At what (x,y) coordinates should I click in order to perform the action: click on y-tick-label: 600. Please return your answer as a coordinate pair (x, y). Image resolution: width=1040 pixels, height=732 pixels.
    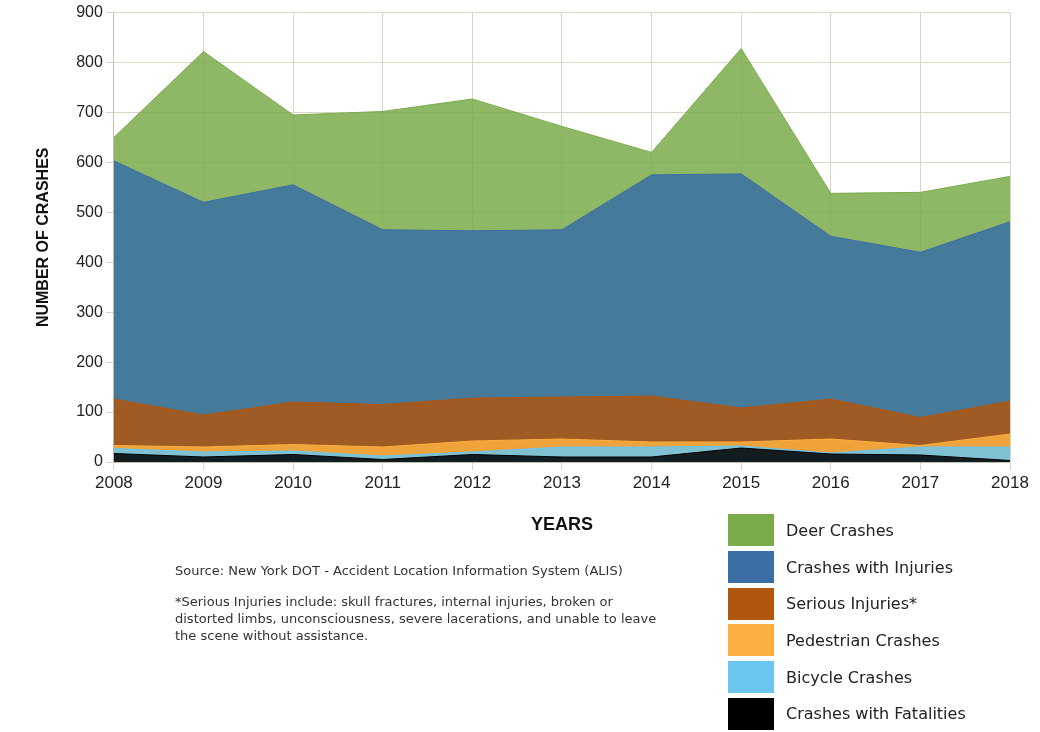
    Looking at the image, I should click on (89, 161).